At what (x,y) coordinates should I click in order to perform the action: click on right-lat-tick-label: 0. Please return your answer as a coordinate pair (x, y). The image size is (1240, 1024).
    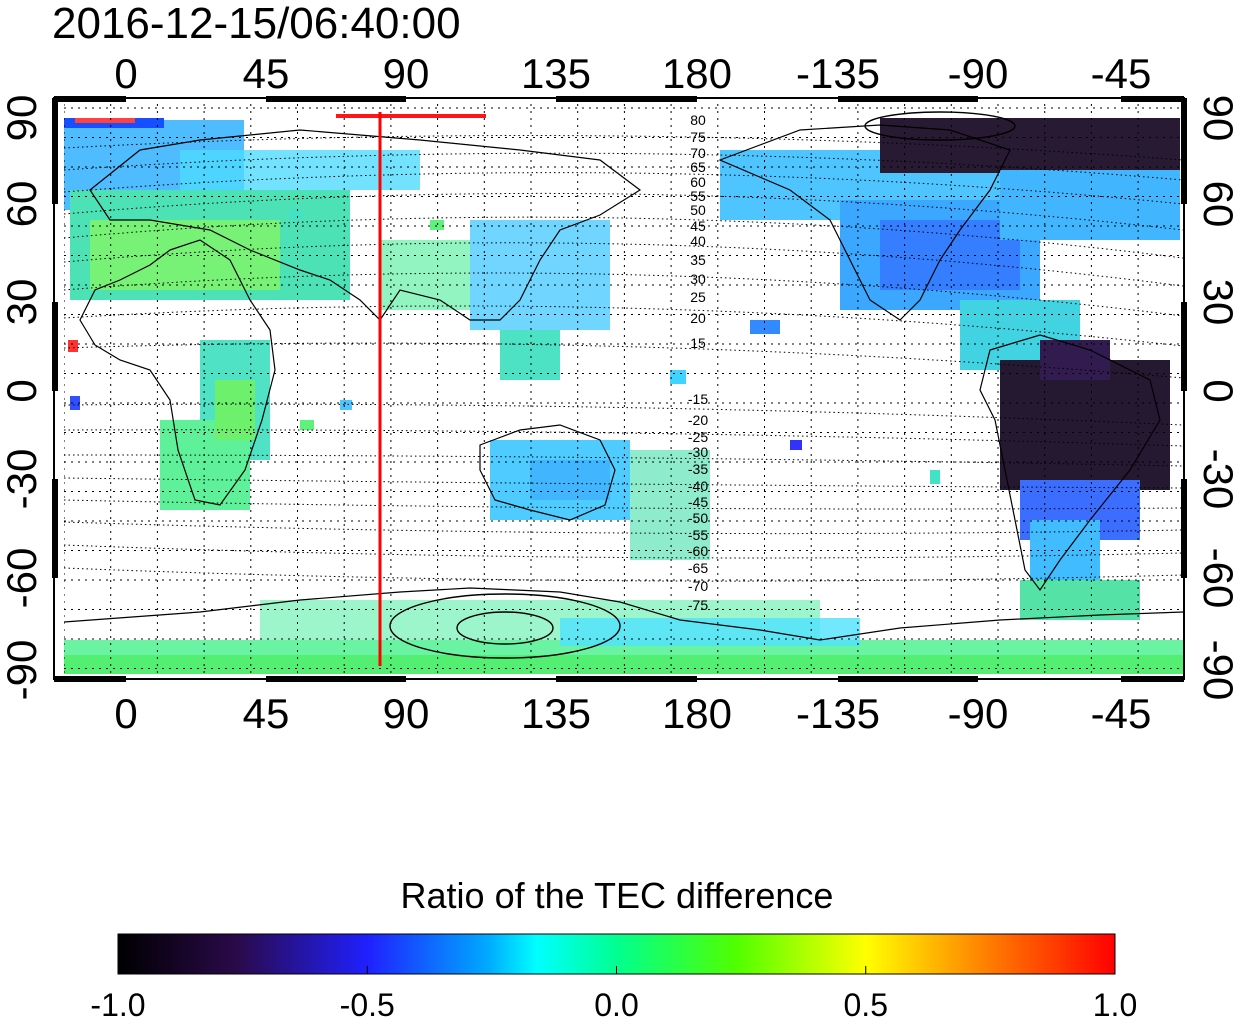
    Looking at the image, I should click on (1217, 390).